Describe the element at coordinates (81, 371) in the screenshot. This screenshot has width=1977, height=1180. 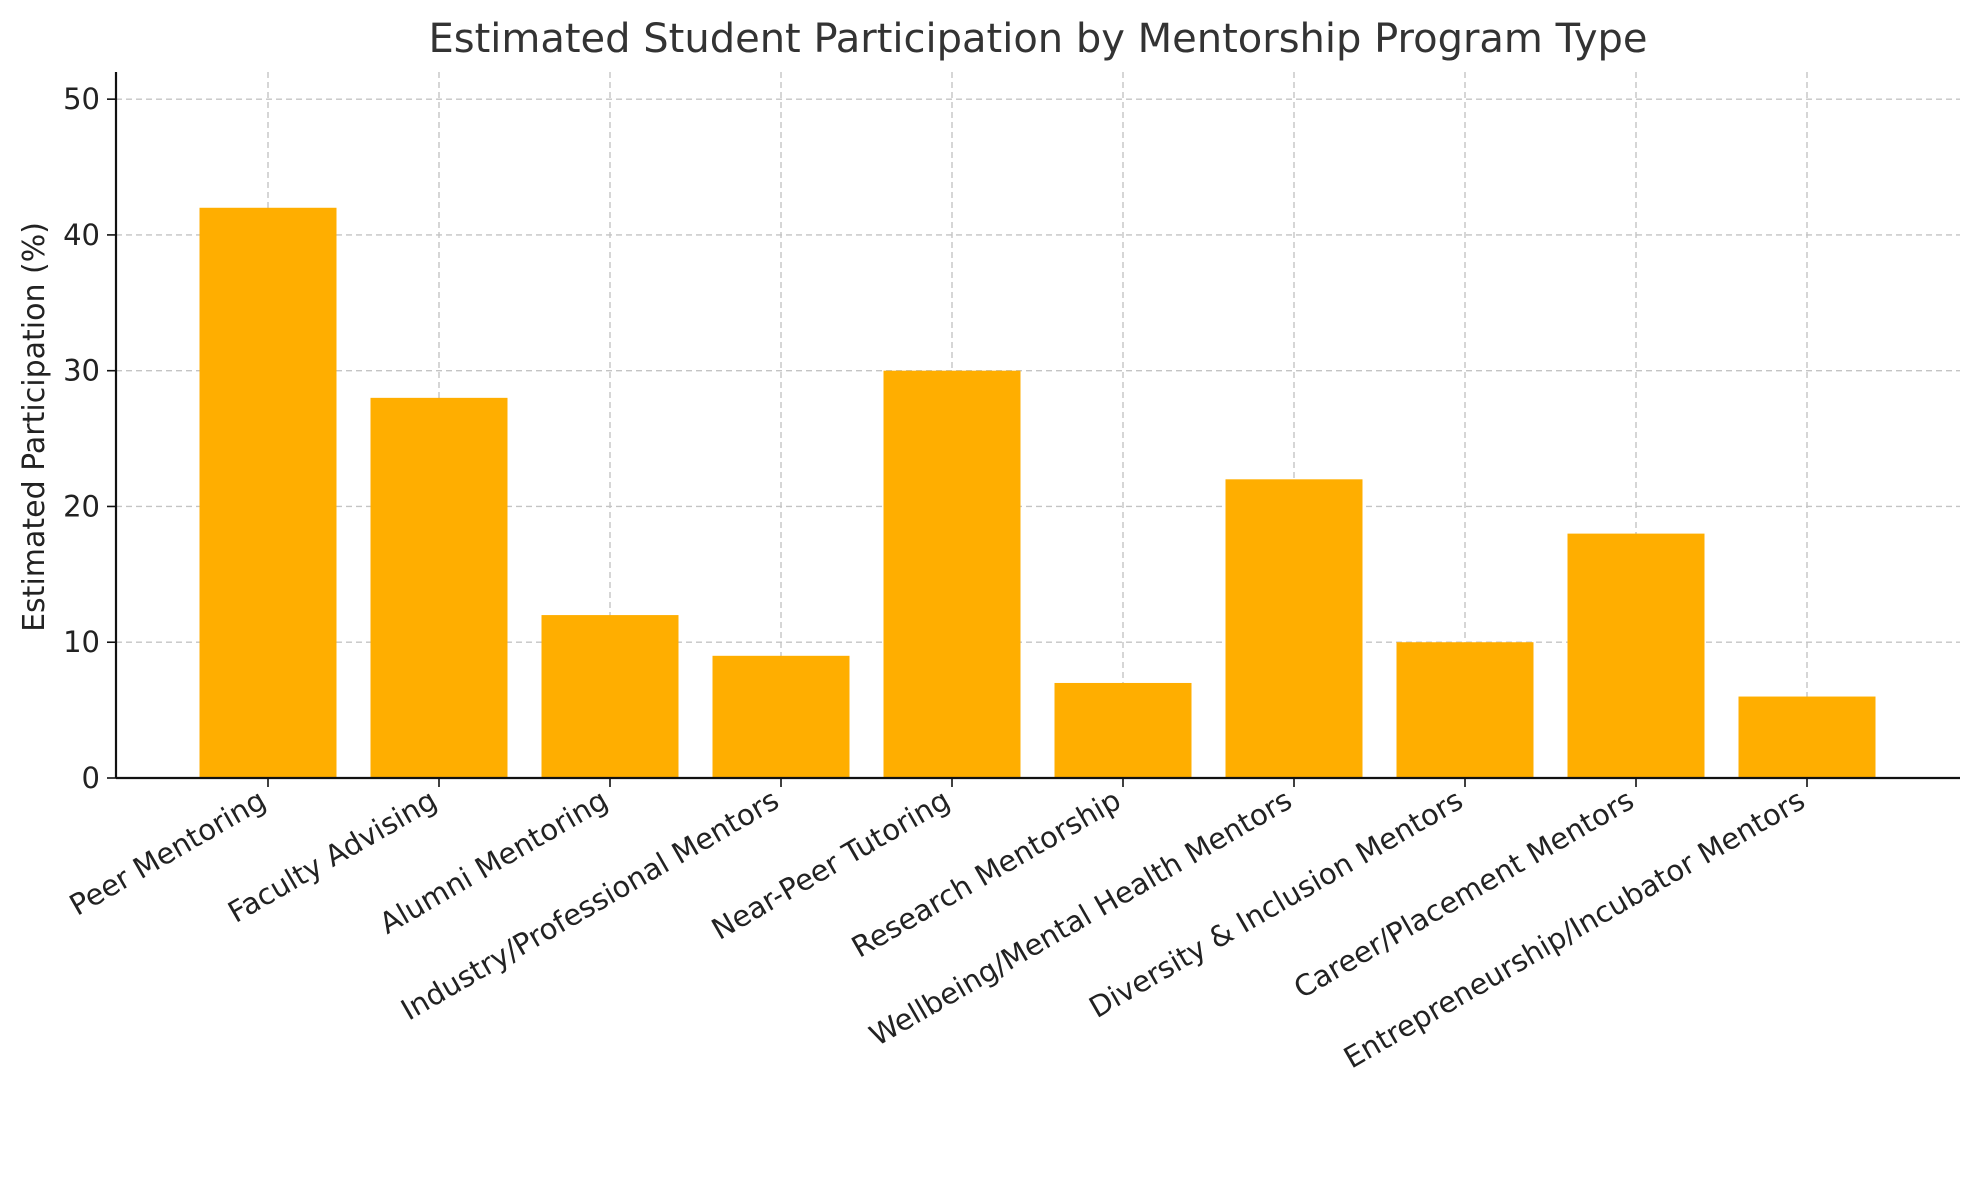
I see `y-tick-label: 30` at that location.